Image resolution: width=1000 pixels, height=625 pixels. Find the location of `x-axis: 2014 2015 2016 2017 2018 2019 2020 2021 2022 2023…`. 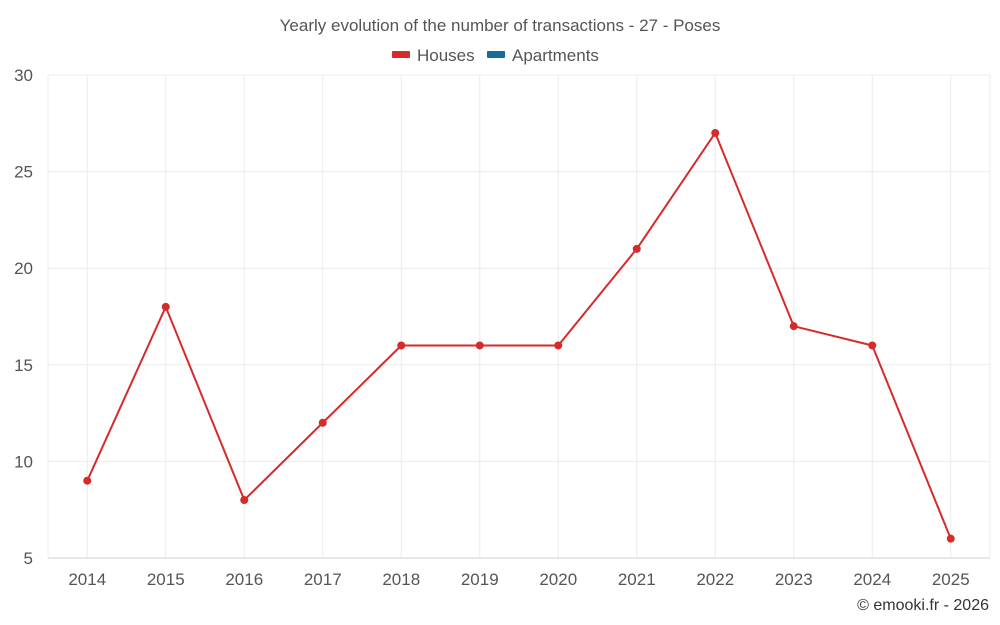

x-axis: 2014 2015 2016 2017 2018 2019 2020 2021 2022 2023… is located at coordinates (518, 579).